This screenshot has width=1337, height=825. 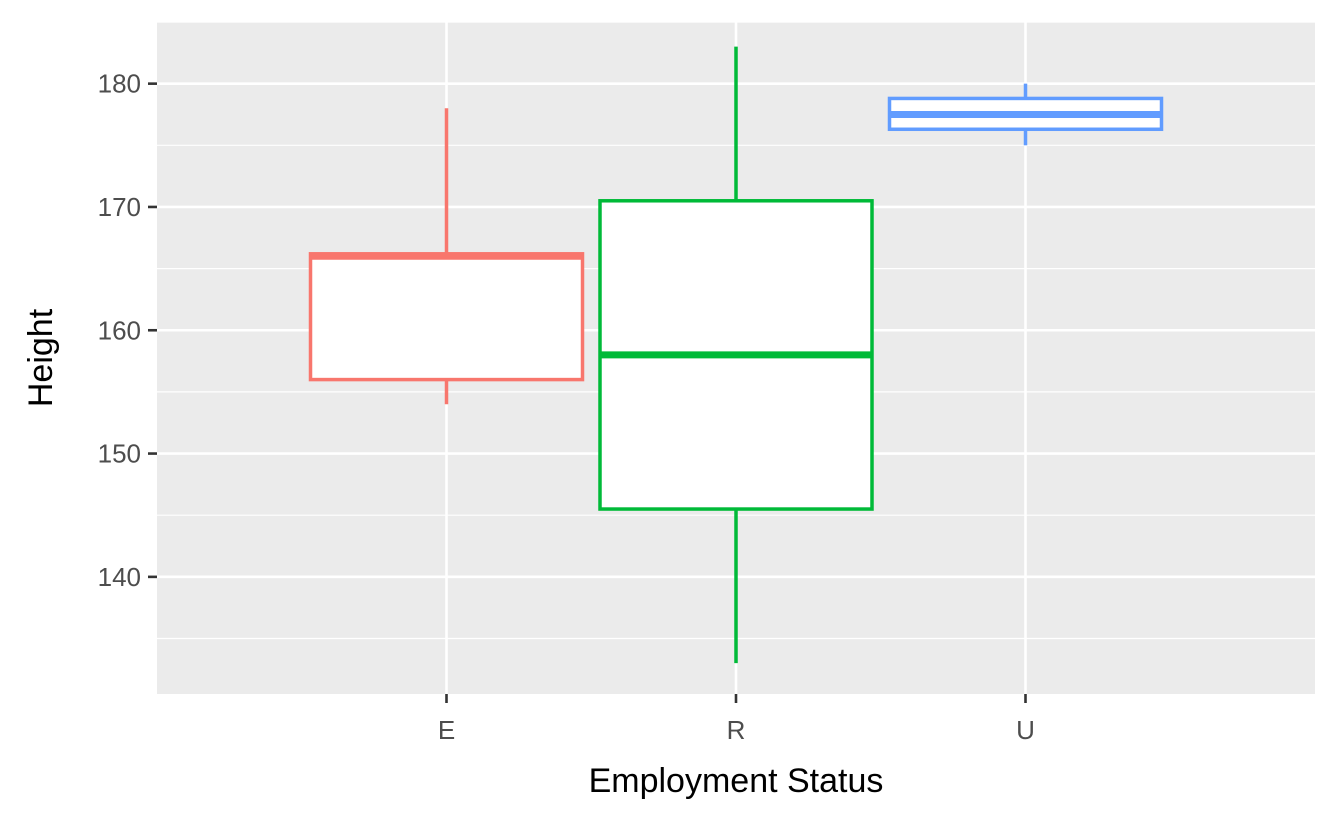 I want to click on y-axis: 140 150 160 170 180, so click(x=127, y=330).